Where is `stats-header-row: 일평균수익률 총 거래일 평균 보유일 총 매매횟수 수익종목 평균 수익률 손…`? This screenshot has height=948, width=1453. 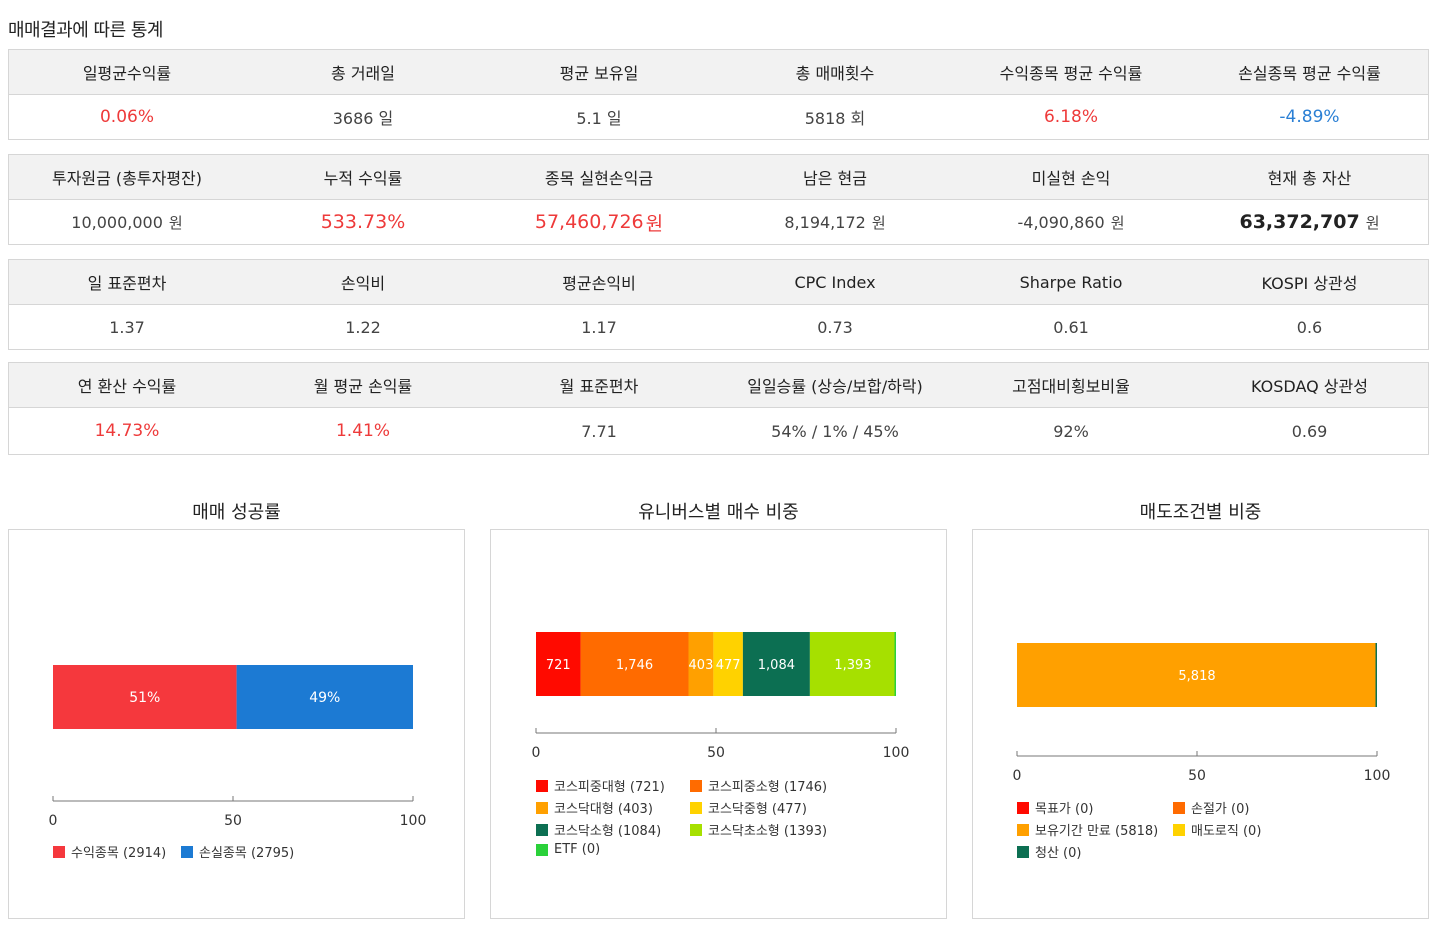
stats-header-row: 일평균수익률 총 거래일 평균 보유일 총 매매횟수 수익종목 평균 수익률 손… is located at coordinates (718, 72).